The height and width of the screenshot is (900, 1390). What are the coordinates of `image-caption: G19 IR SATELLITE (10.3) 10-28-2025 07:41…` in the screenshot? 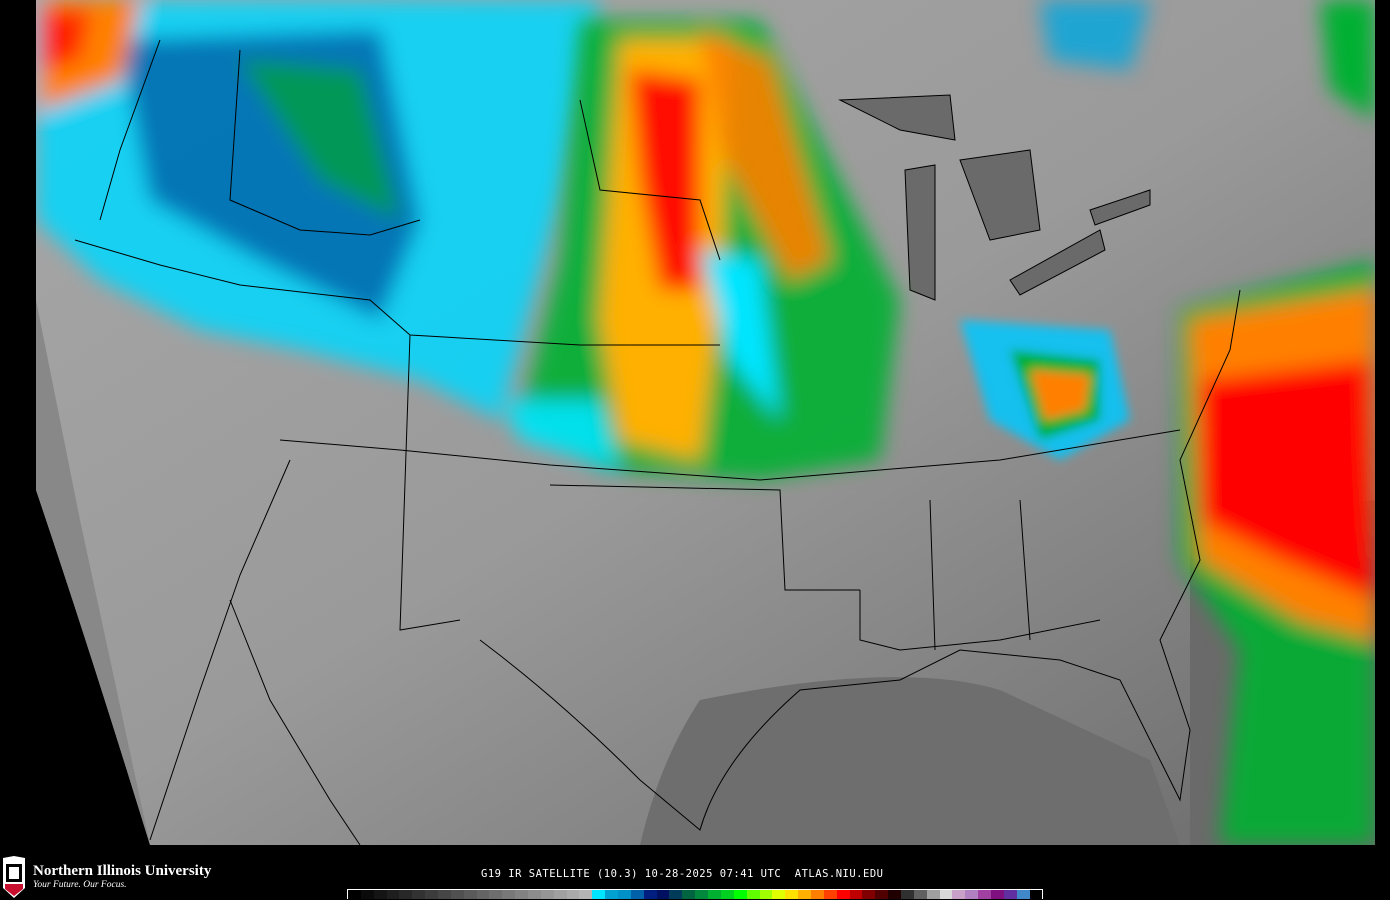 It's located at (682, 874).